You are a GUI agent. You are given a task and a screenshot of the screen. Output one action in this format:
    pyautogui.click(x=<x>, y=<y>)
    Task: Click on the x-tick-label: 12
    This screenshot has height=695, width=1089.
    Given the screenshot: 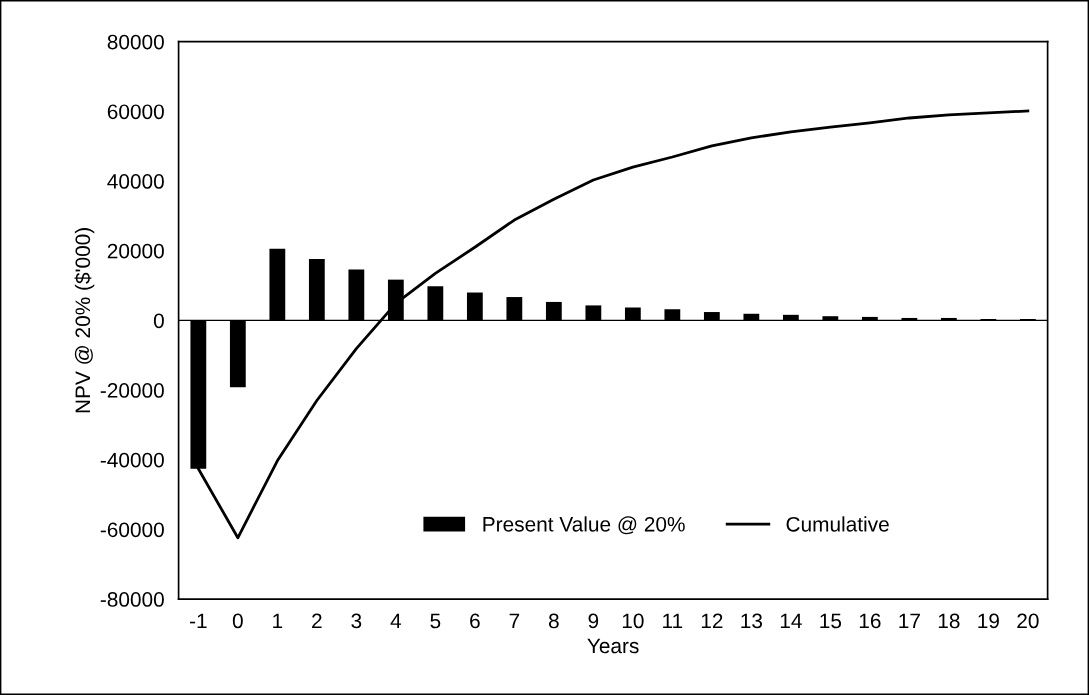 What is the action you would take?
    pyautogui.click(x=712, y=621)
    